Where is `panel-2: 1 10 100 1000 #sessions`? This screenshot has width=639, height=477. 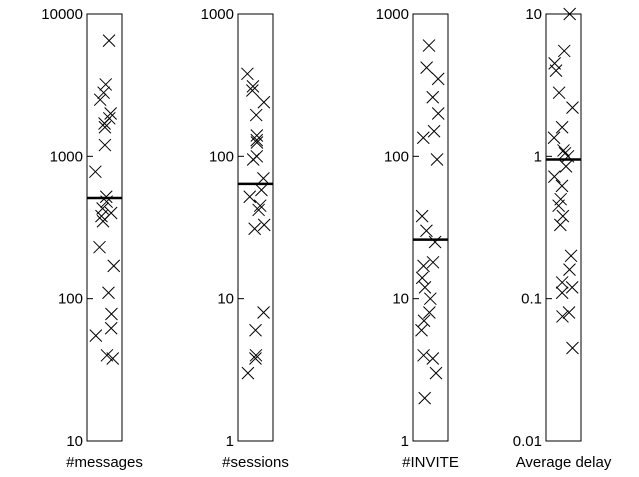 panel-2: 1 10 100 1000 #sessions is located at coordinates (245, 238).